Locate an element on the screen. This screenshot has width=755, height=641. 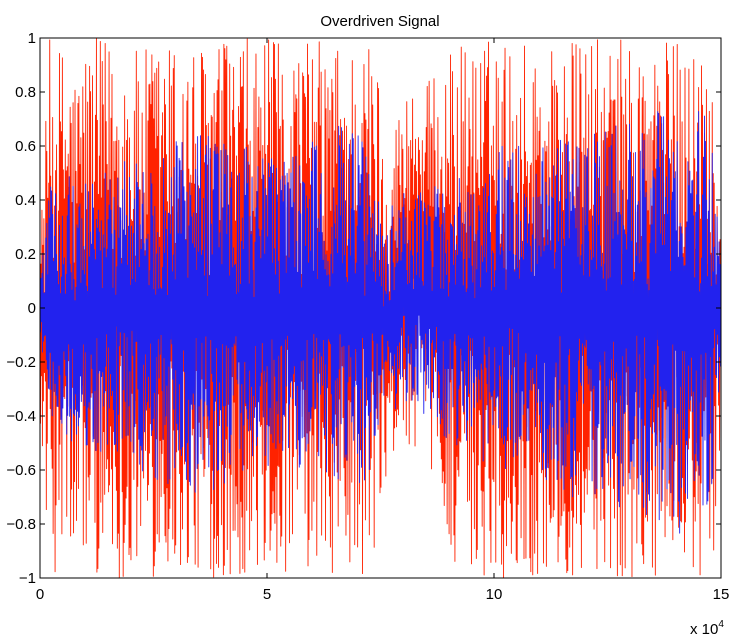
y-tick-label: −0.2 is located at coordinates (21, 362).